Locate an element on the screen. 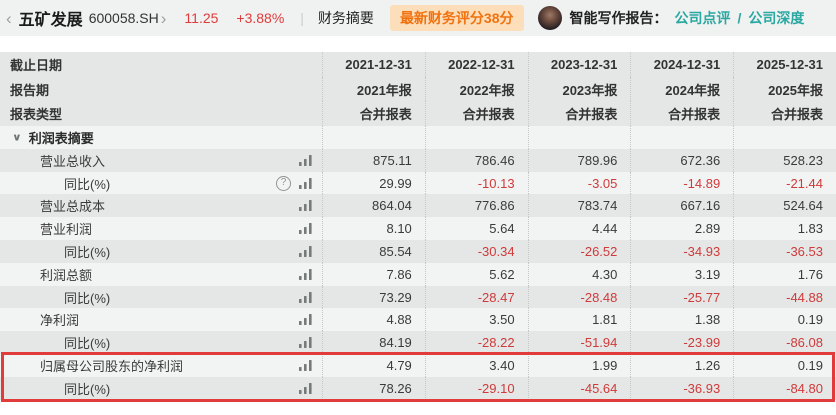 The image size is (836, 415). meta-value: 2023年报 is located at coordinates (579, 89).